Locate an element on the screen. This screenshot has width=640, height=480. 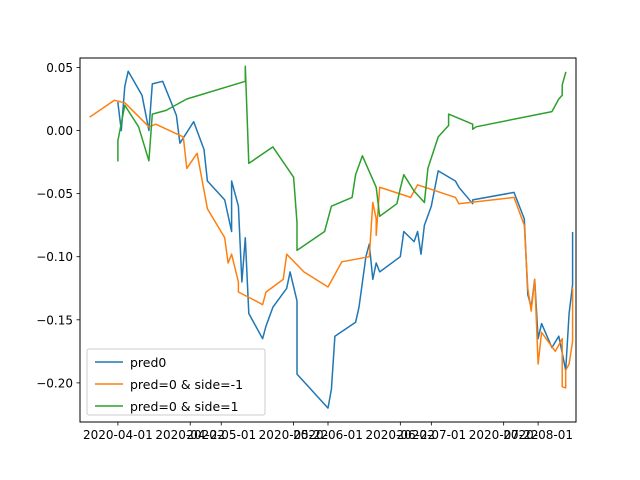
y-tick-label-5: −0.20 is located at coordinates (54, 383).